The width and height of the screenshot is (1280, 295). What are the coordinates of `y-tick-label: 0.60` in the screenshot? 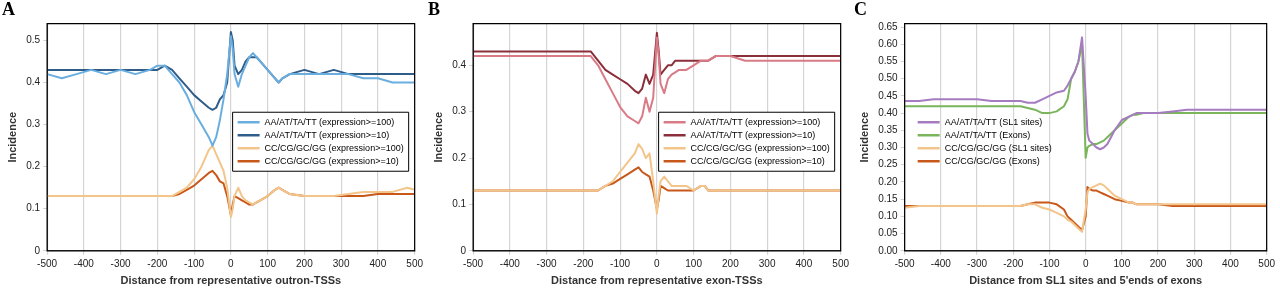 It's located at (888, 43).